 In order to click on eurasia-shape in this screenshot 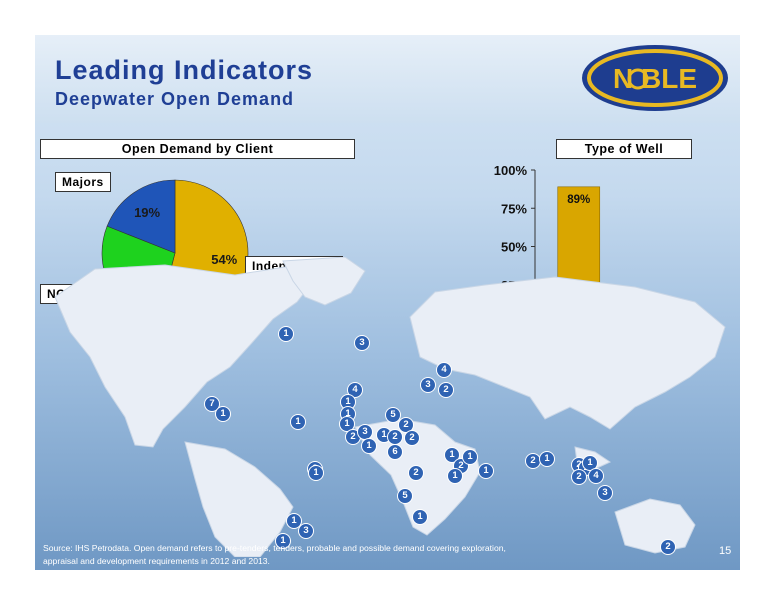, I will do `click(567, 353)`.